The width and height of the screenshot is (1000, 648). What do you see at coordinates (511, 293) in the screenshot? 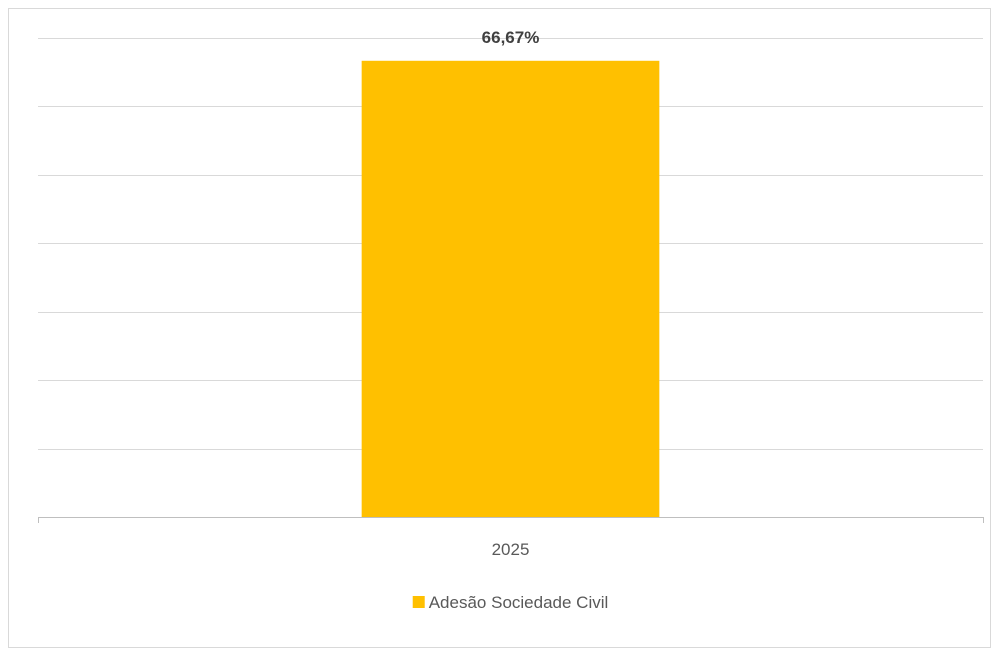
I see `data-labels: 66,67% 2025` at bounding box center [511, 293].